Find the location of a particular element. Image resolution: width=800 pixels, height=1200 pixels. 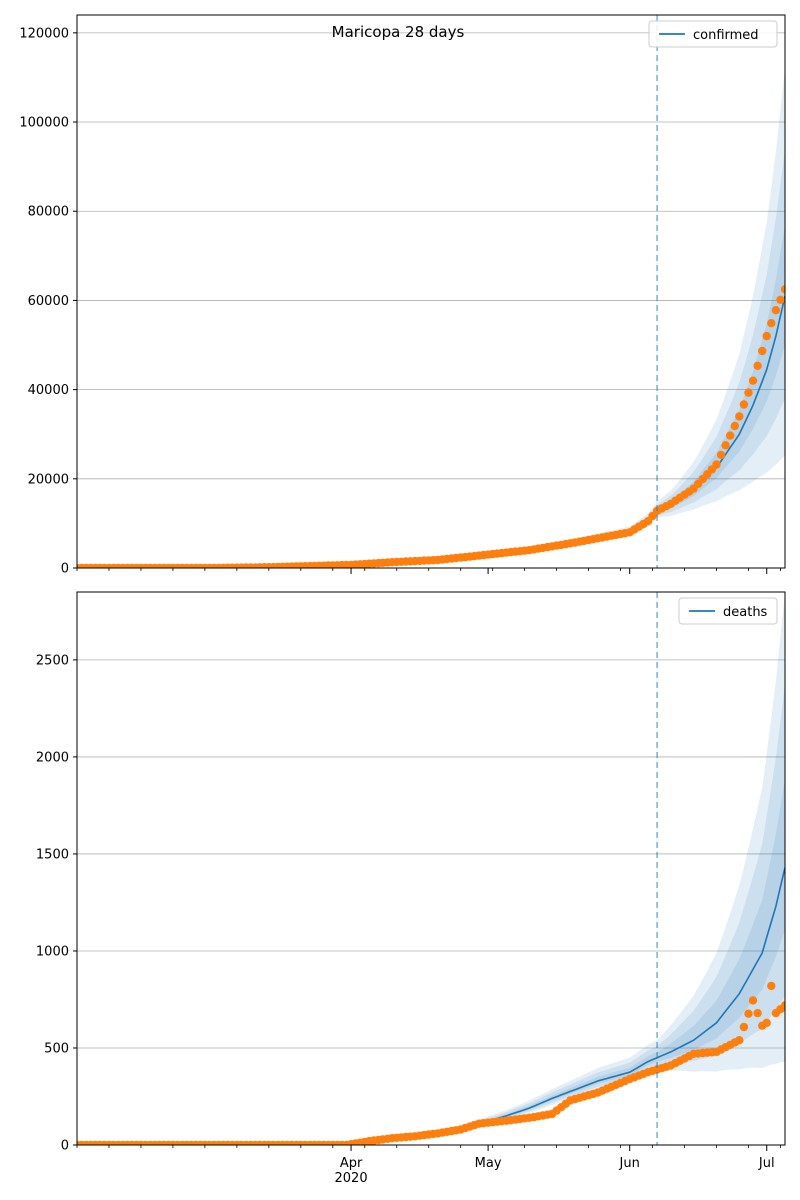

x-year-label: 2020 is located at coordinates (351, 1178).